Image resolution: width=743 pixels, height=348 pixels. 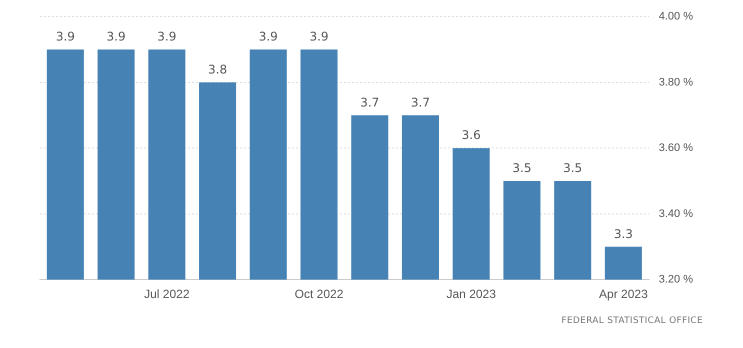 What do you see at coordinates (218, 69) in the screenshot?
I see `data-label: 3.8` at bounding box center [218, 69].